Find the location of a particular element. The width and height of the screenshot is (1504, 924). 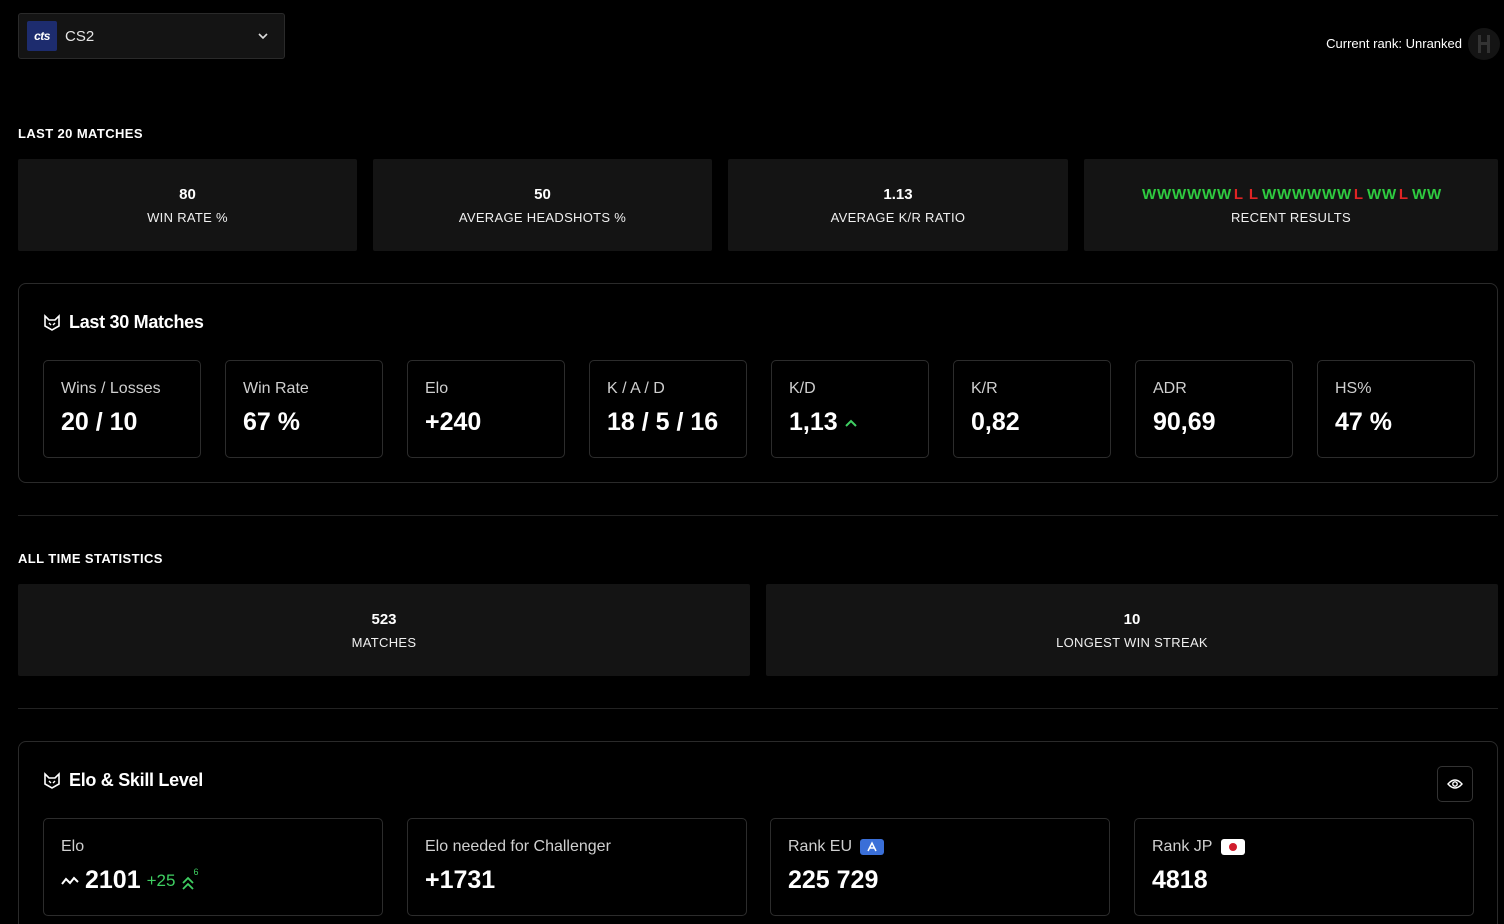

hs-card: HS% 47 % is located at coordinates (1396, 409).